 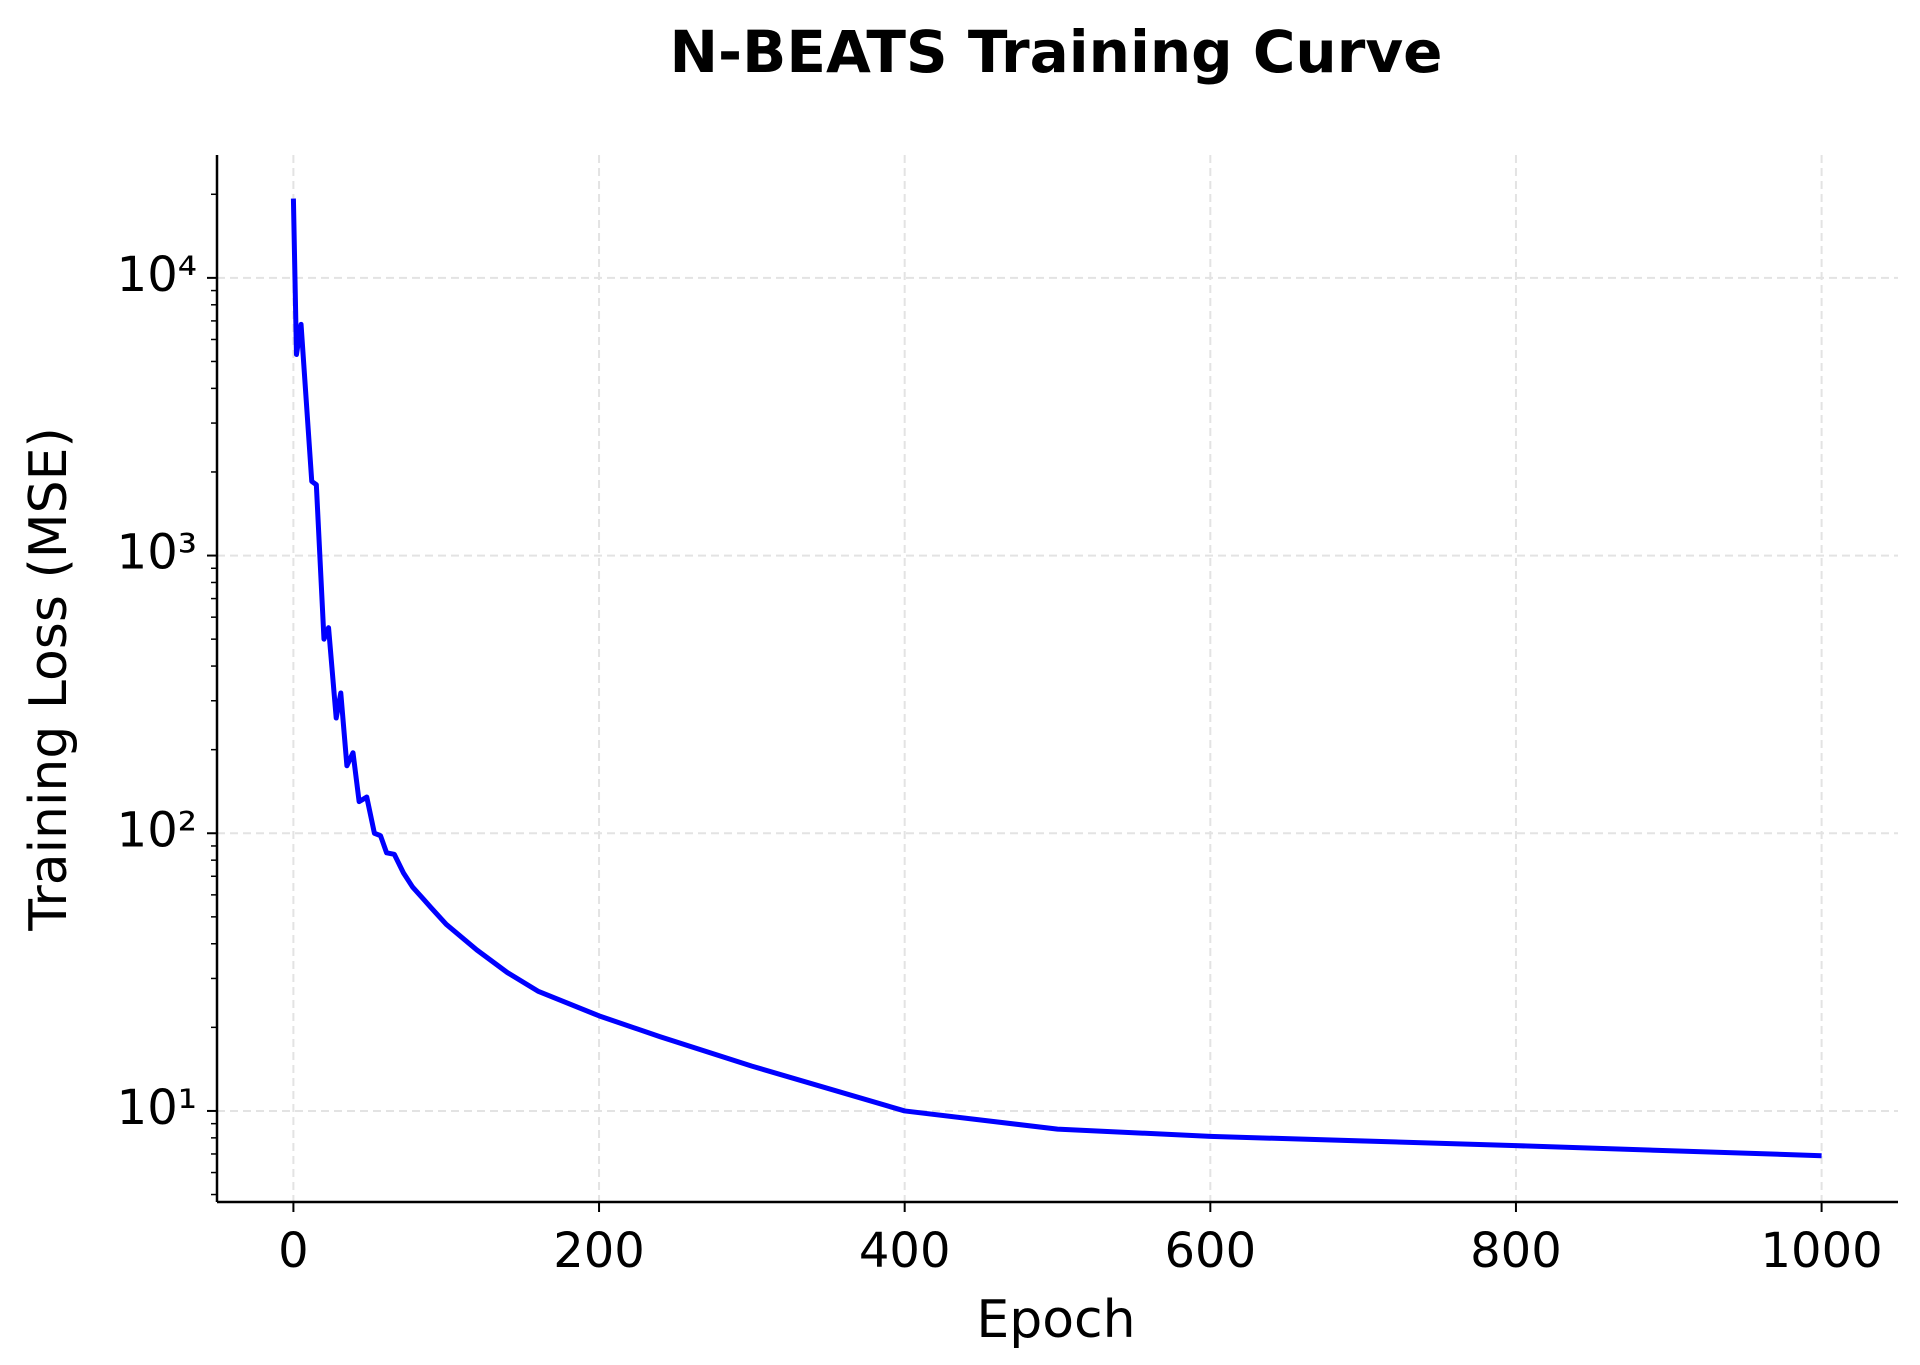 What do you see at coordinates (1055, 1320) in the screenshot?
I see `x-axis-label: Epoch` at bounding box center [1055, 1320].